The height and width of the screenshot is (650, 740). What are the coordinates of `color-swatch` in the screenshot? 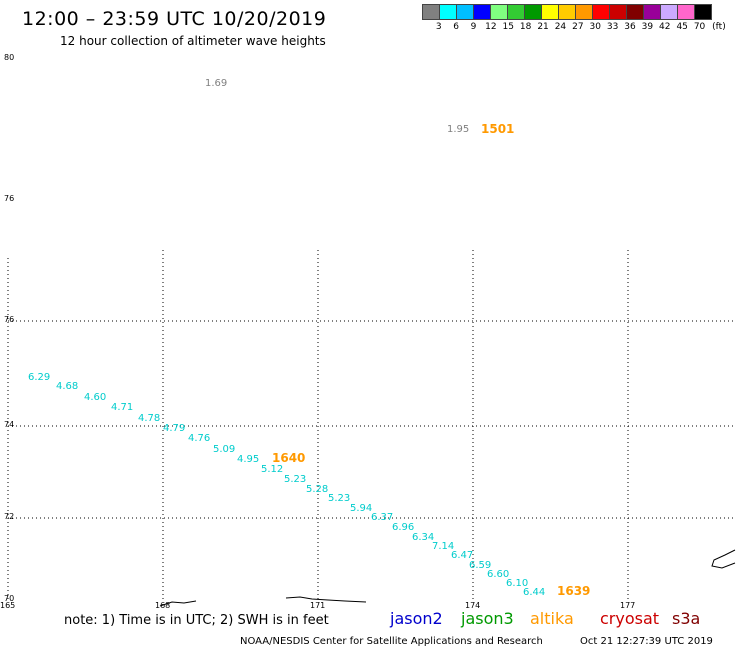 It's located at (703, 12).